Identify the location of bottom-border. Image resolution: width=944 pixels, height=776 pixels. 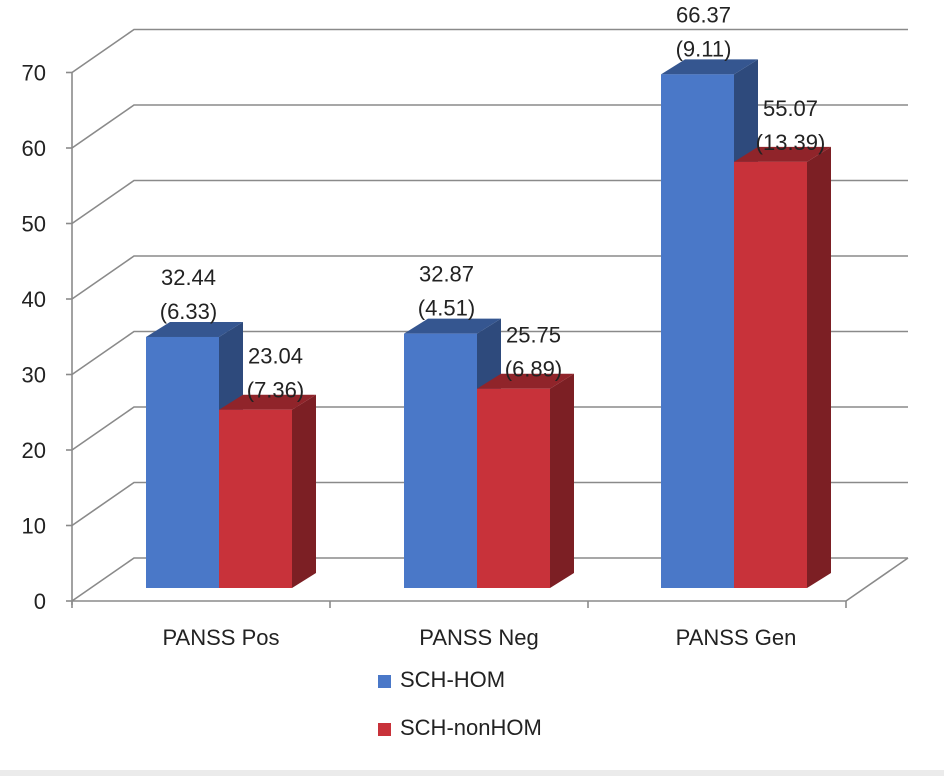
(472, 773).